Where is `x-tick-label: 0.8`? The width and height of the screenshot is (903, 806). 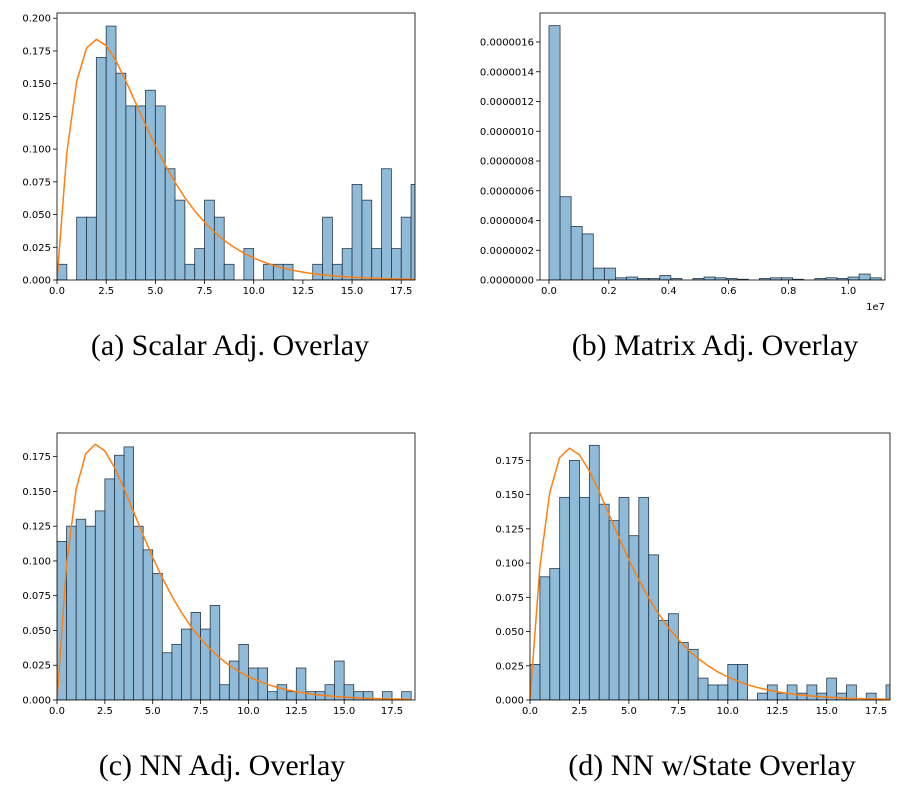 x-tick-label: 0.8 is located at coordinates (789, 291).